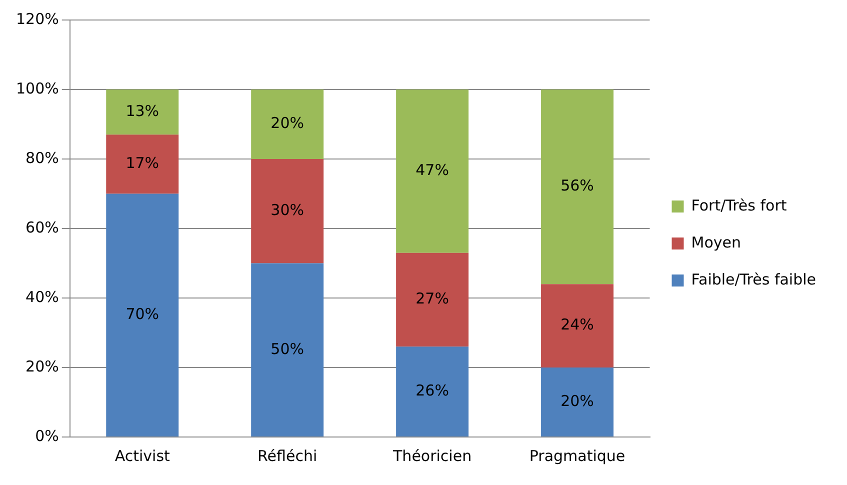 The image size is (847, 485). Describe the element at coordinates (739, 205) in the screenshot. I see `legend-label: Fort/Très fort` at that location.